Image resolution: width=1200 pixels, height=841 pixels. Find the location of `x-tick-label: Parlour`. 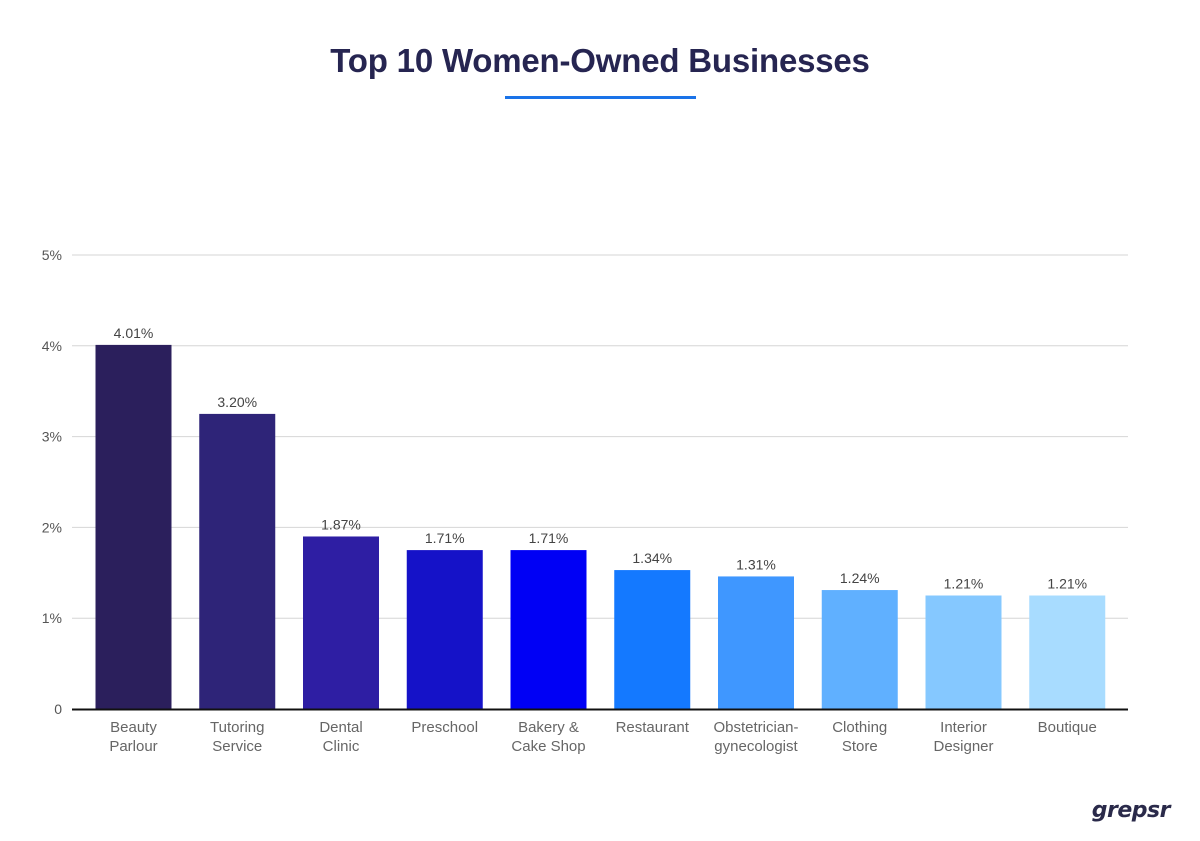

x-tick-label: Parlour is located at coordinates (133, 746).